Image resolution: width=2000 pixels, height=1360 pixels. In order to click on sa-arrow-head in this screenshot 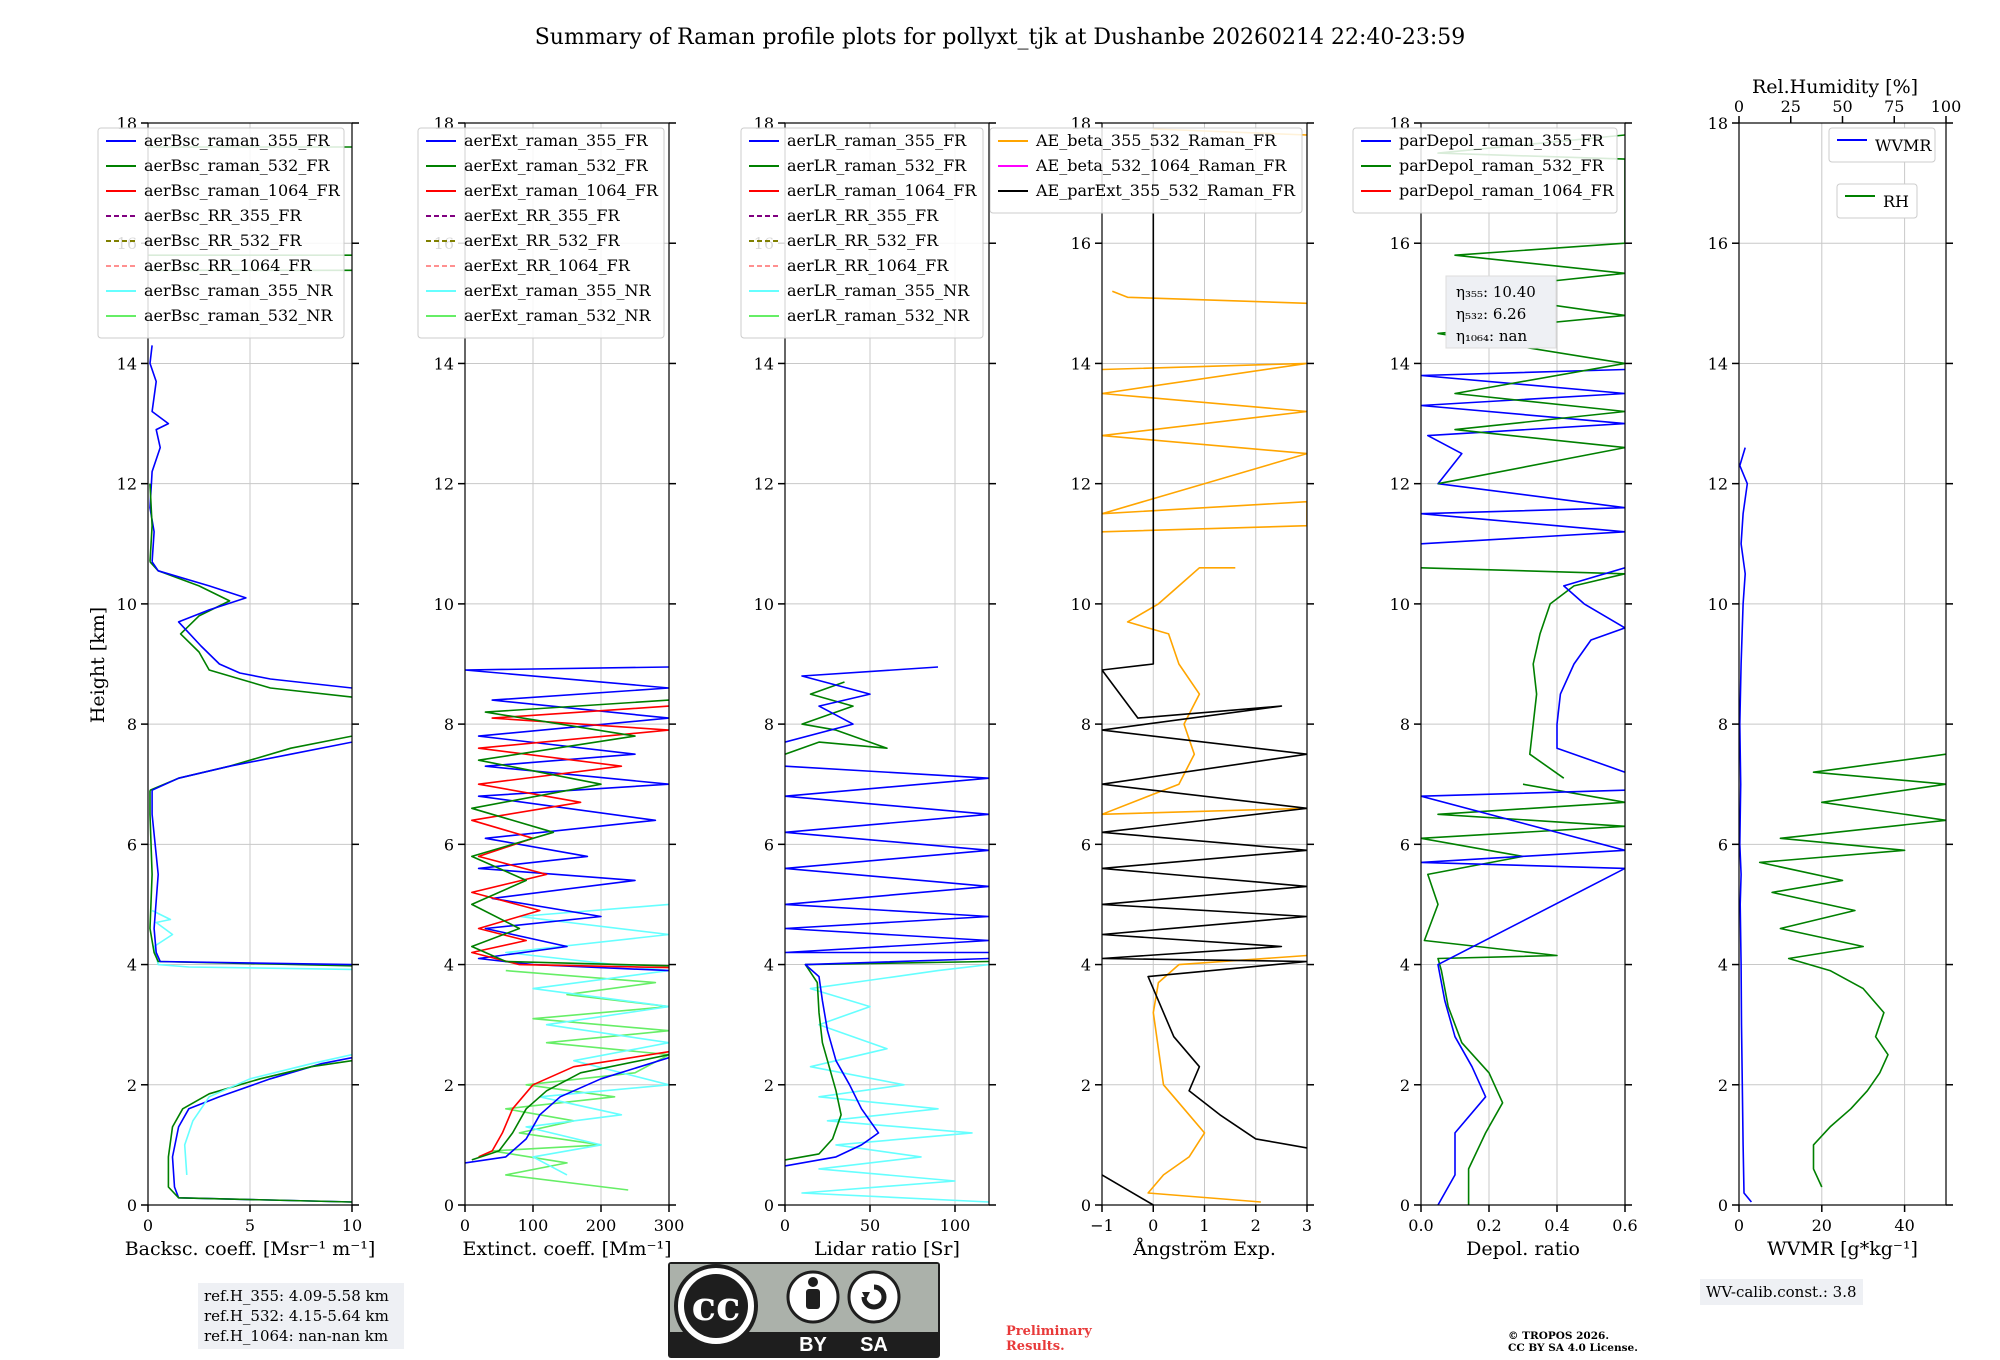, I will do `click(866, 1296)`.